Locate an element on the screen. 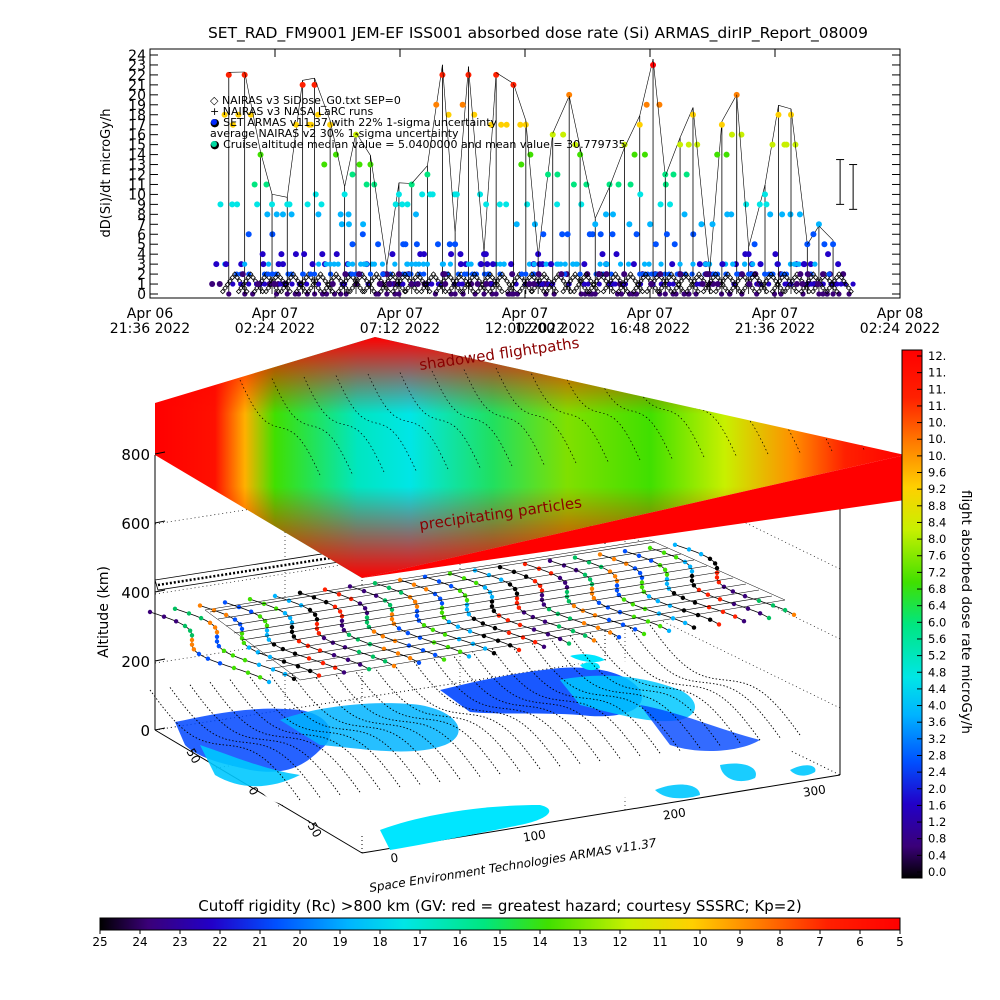 This screenshot has height=1000, width=1000. longitude-tick-label: 300 is located at coordinates (814, 790).